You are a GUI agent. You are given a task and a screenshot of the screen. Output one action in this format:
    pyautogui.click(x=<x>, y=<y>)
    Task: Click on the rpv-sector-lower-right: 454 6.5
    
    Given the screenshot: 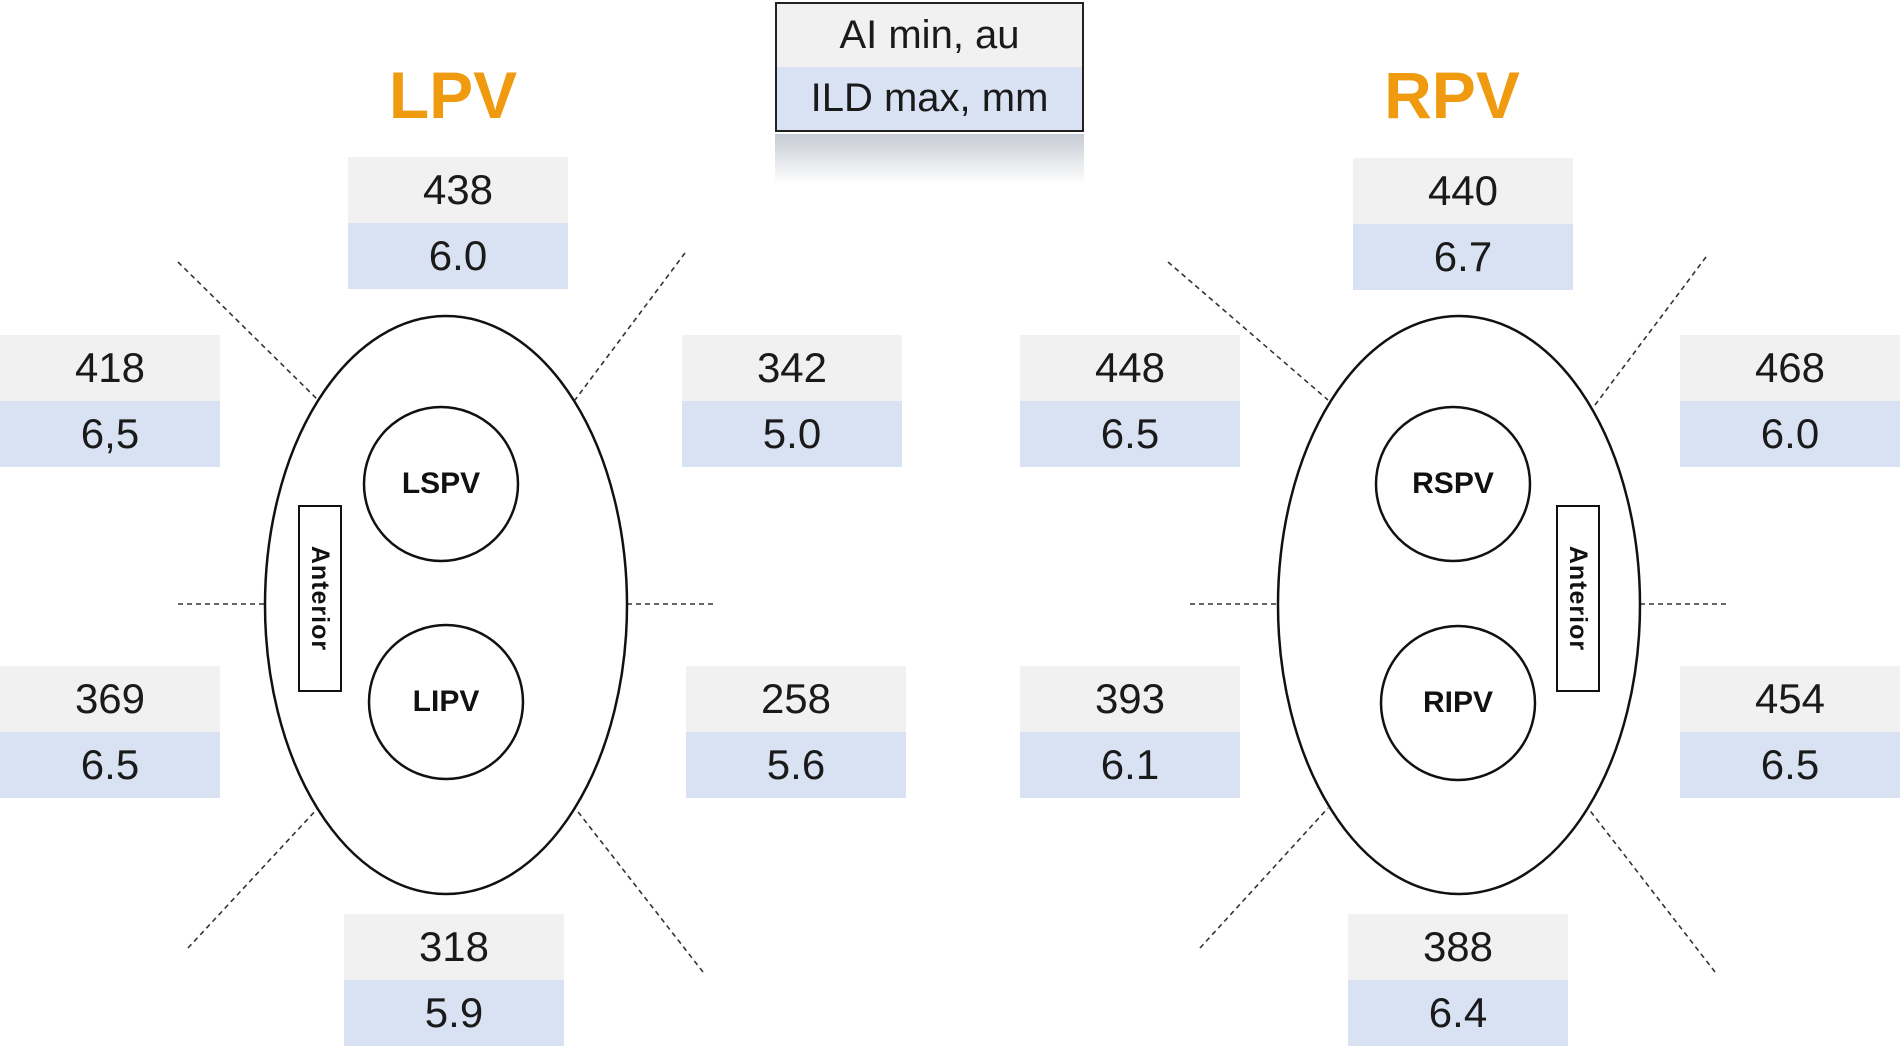 What is the action you would take?
    pyautogui.click(x=1790, y=732)
    